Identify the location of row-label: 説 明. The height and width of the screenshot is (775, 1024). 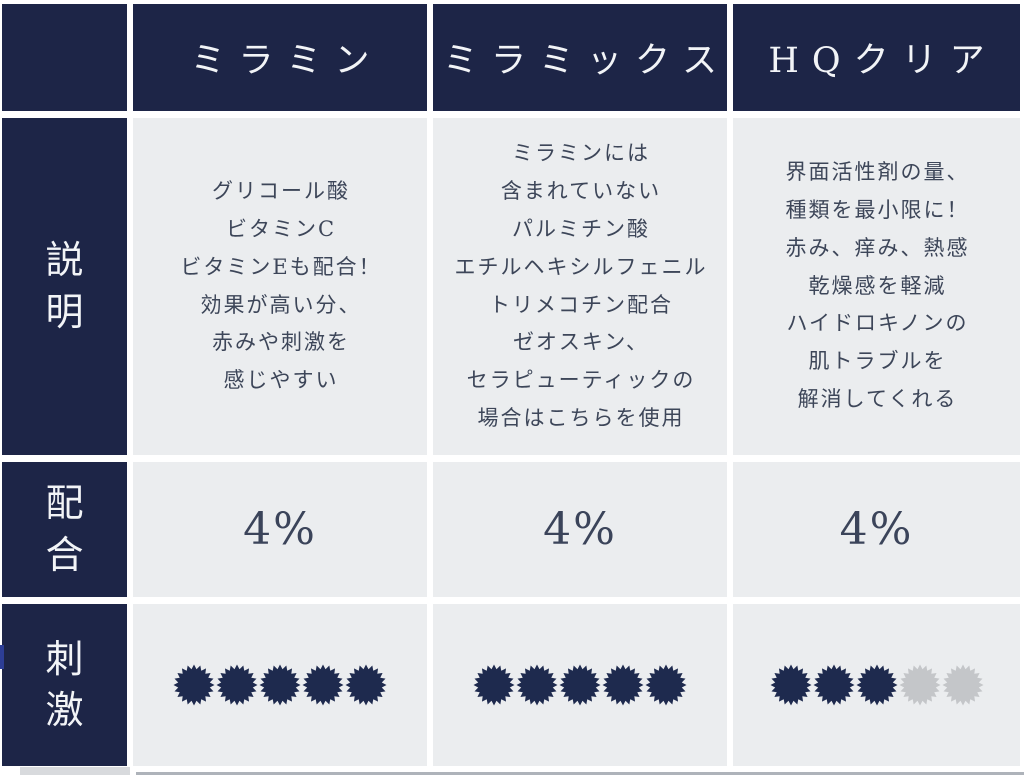
(64, 286).